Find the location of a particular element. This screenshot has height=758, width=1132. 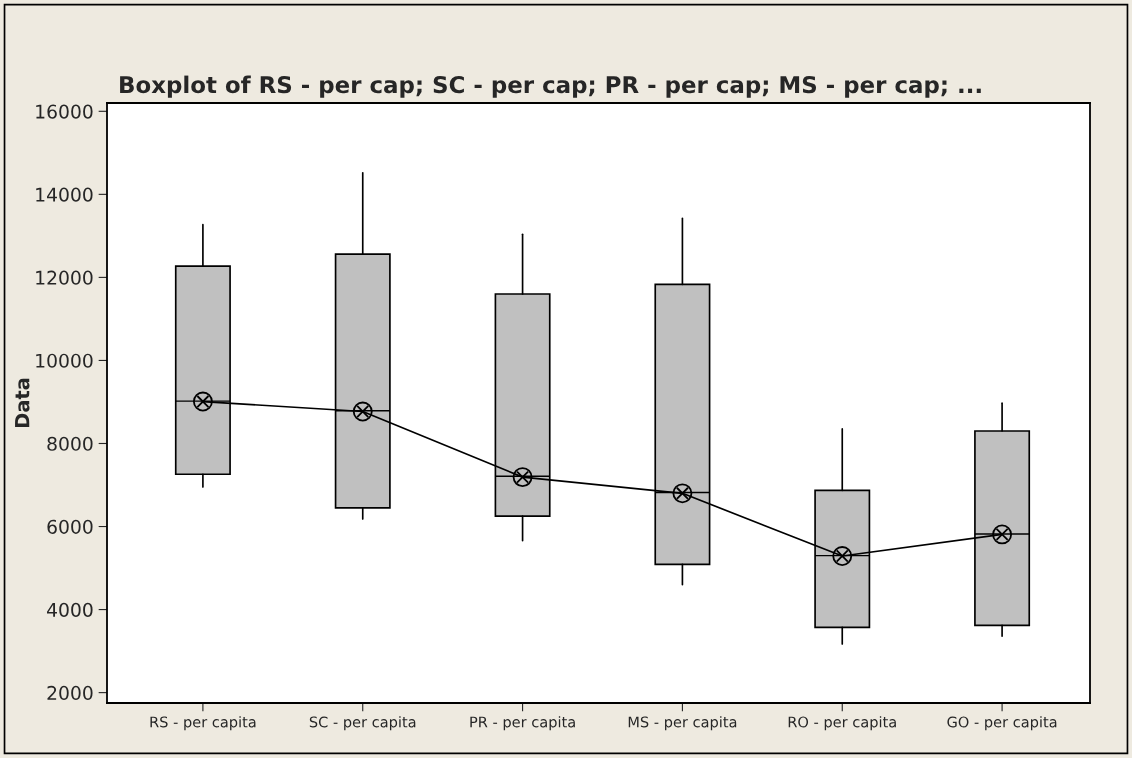

y-tick-label: 2000 is located at coordinates (70, 693).